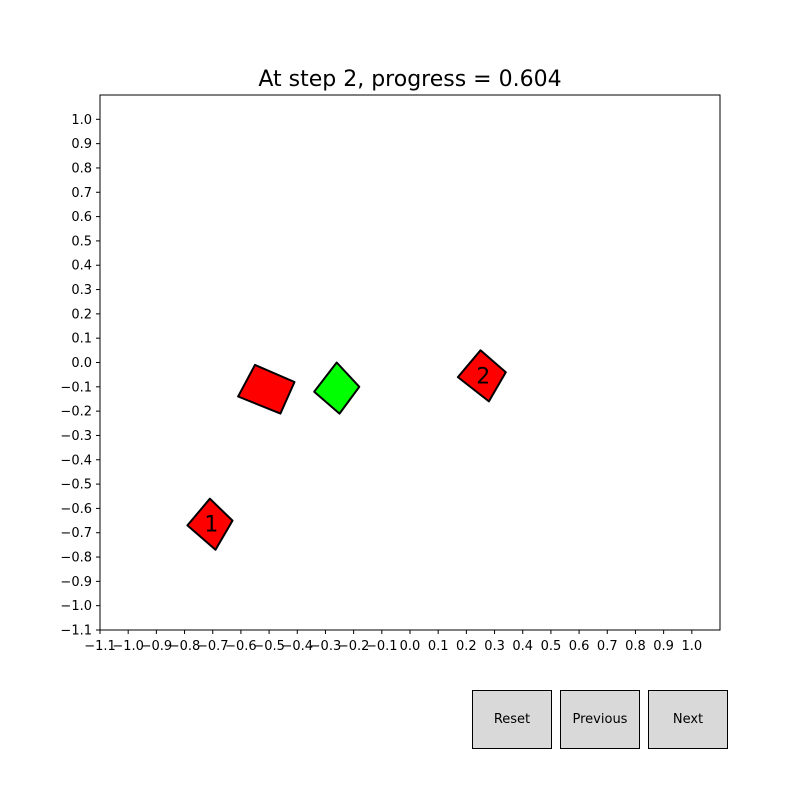 This screenshot has height=788, width=800. I want to click on y-tick-label: −1.1, so click(76, 631).